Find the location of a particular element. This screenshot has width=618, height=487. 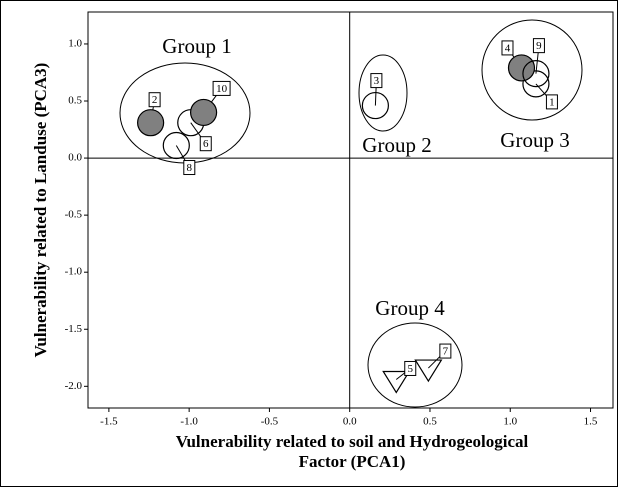

group-label: Group 1 is located at coordinates (196, 46).